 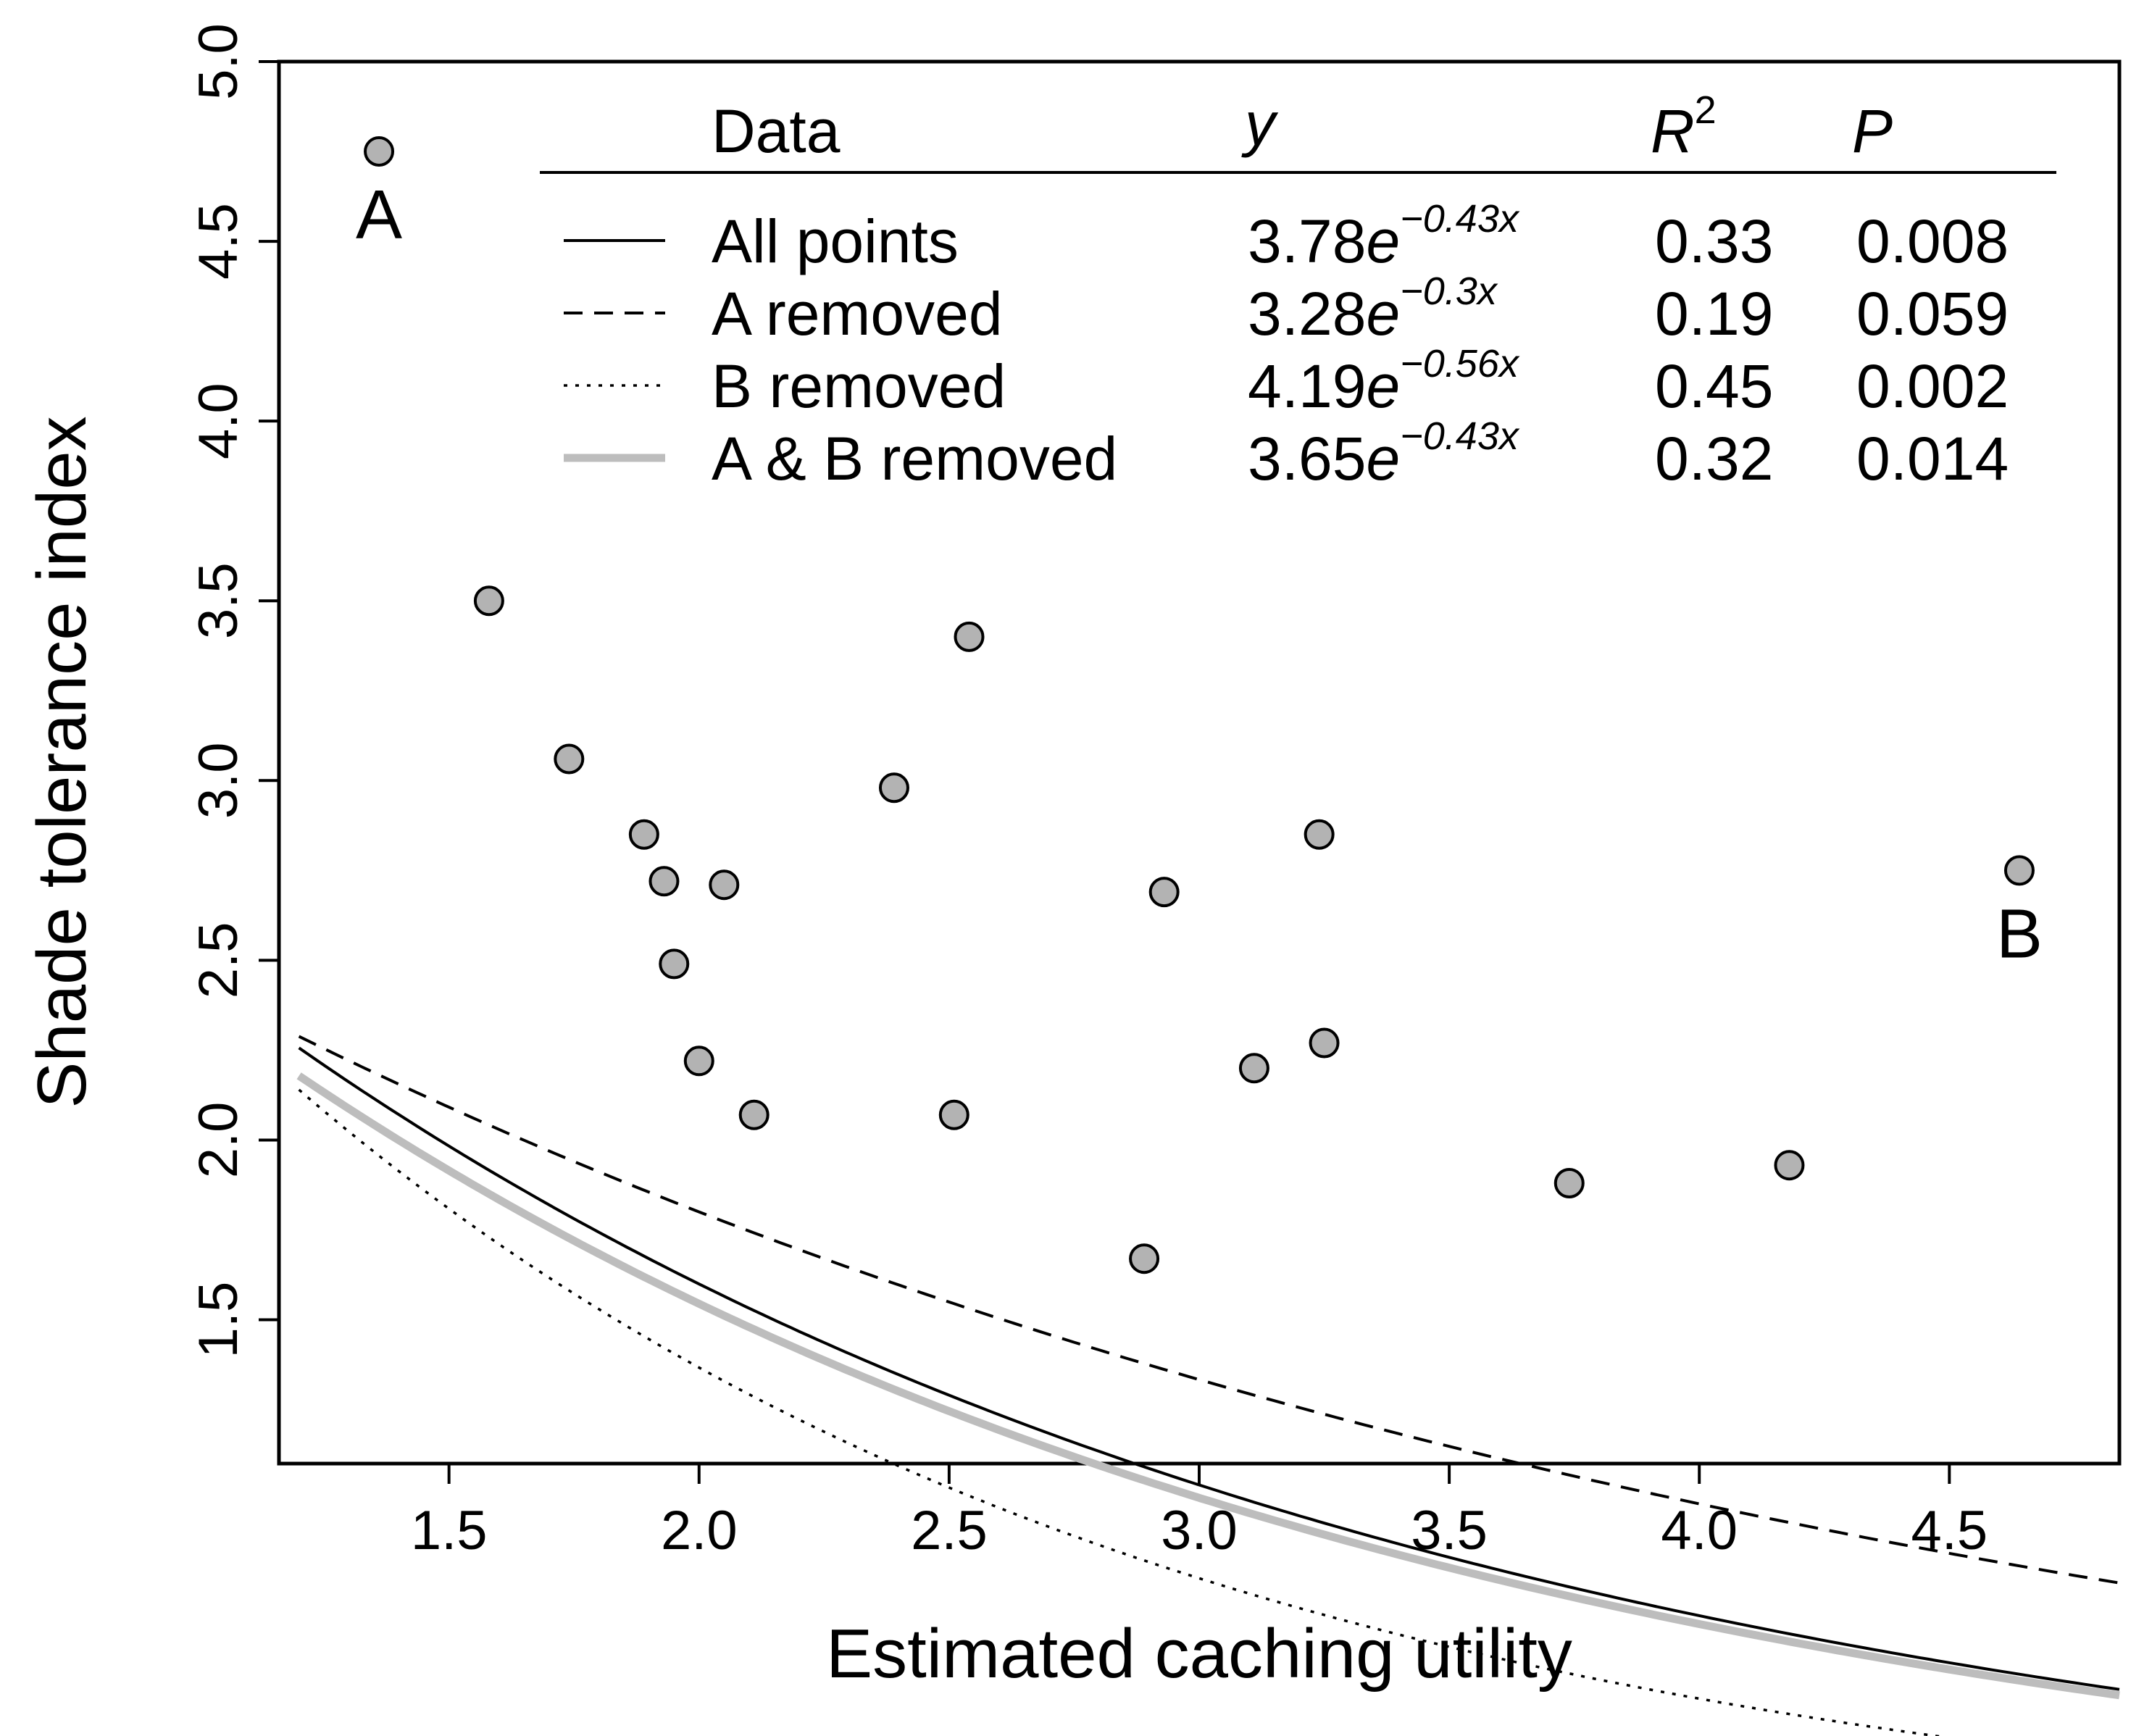 I want to click on x-tick-label: 3.5, so click(x=1449, y=1530).